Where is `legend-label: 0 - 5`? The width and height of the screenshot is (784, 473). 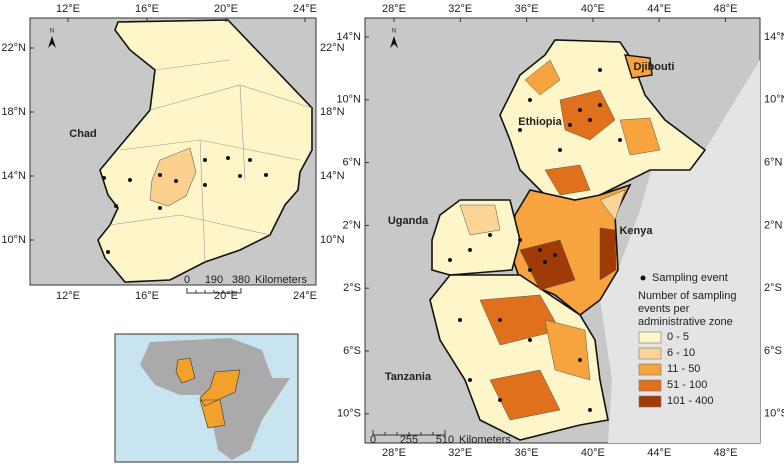 legend-label: 0 - 5 is located at coordinates (678, 337).